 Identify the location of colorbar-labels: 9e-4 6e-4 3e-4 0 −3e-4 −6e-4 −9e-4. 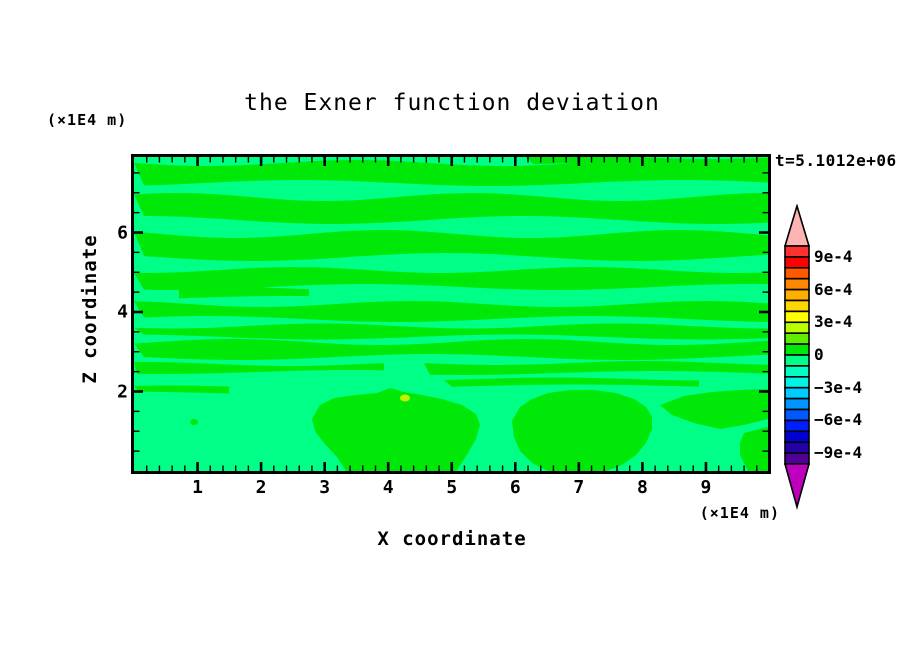
(854, 358).